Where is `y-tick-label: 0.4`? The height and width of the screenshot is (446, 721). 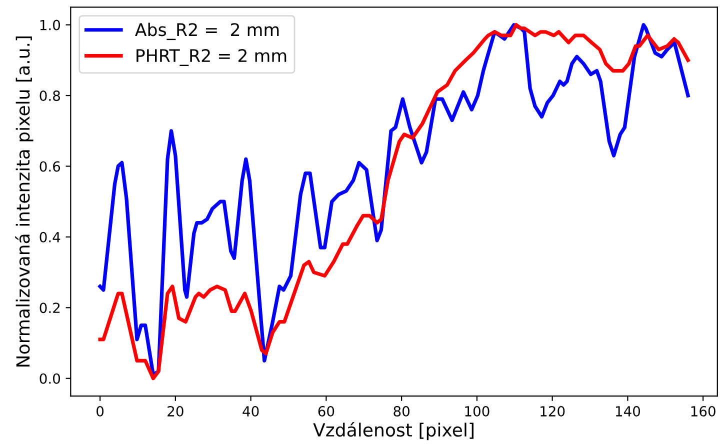 y-tick-label: 0.4 is located at coordinates (50, 237).